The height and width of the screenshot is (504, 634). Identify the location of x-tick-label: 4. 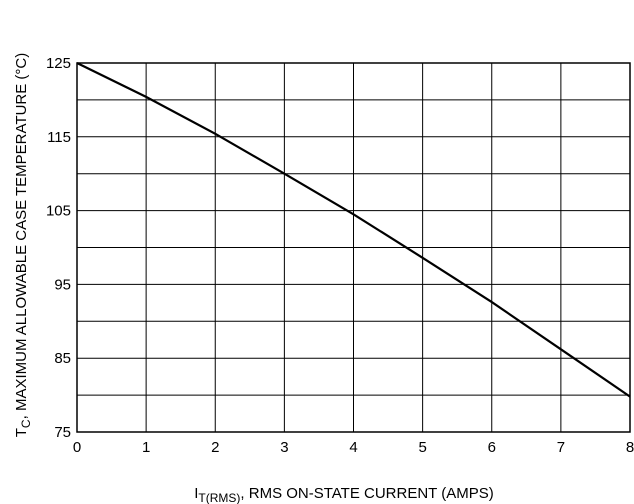
(353, 447).